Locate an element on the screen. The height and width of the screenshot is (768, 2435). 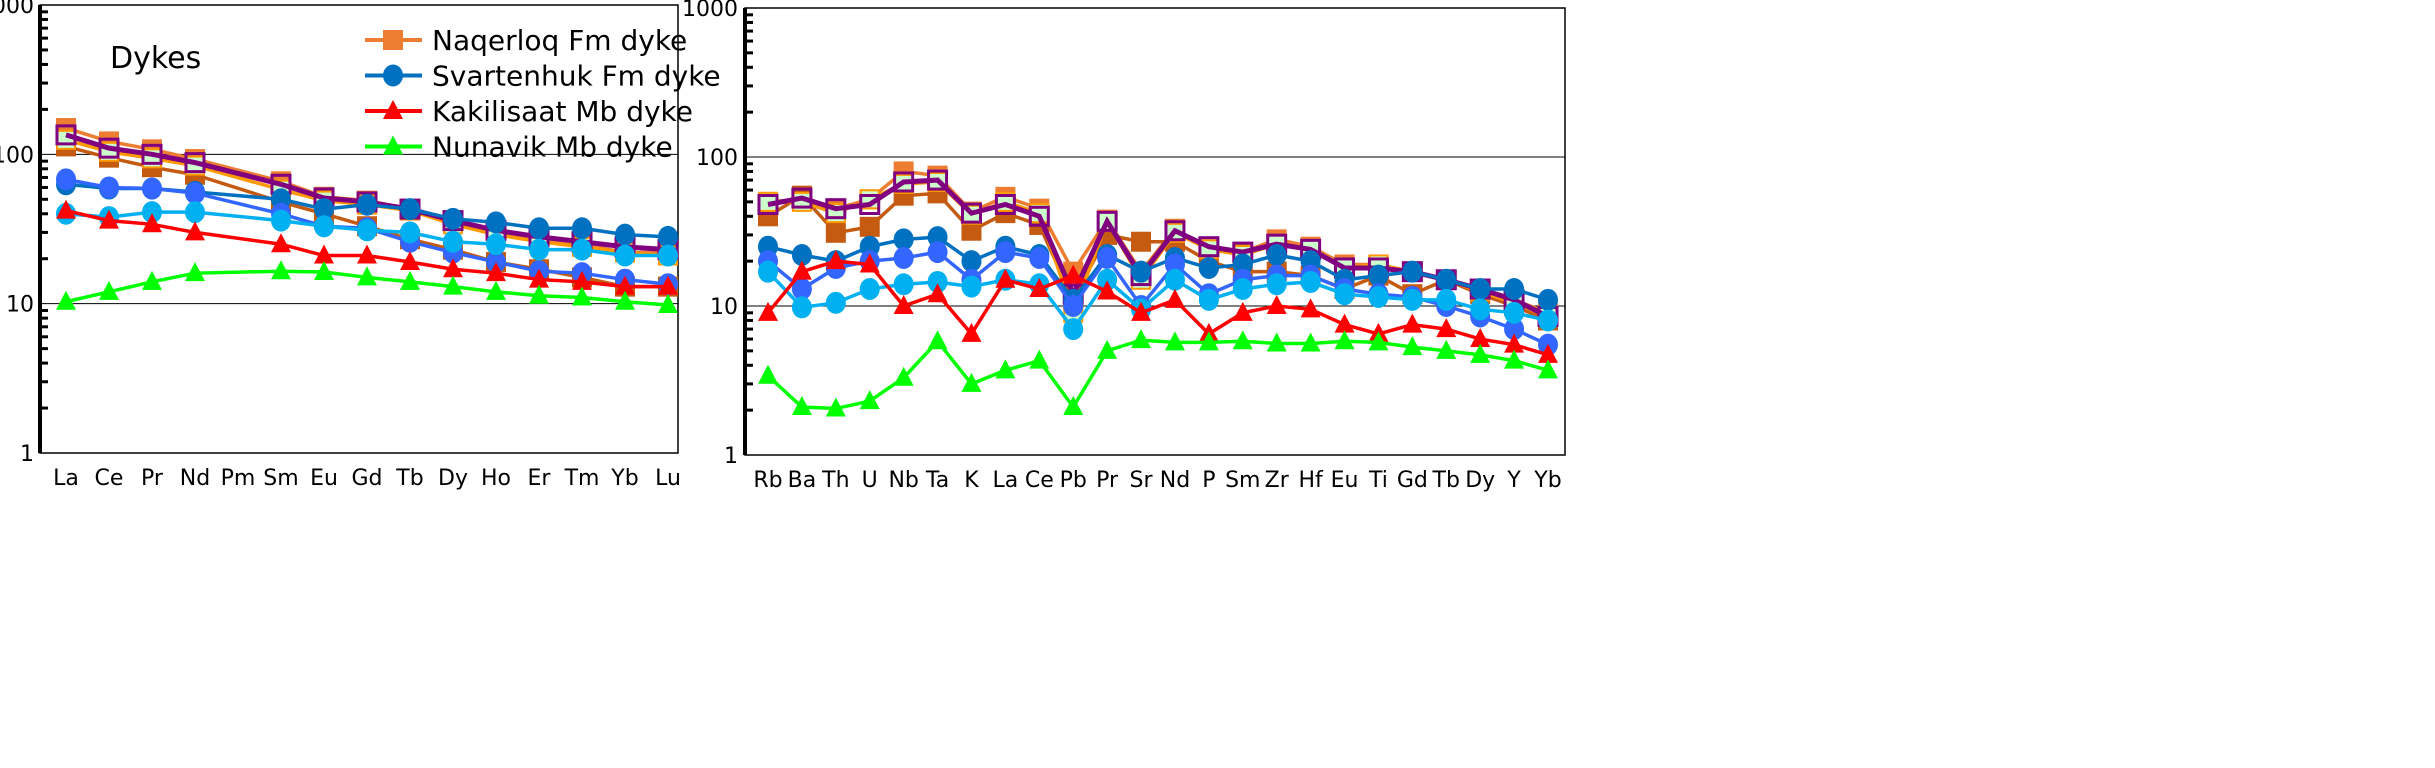
x-tick-label: U is located at coordinates (870, 480).